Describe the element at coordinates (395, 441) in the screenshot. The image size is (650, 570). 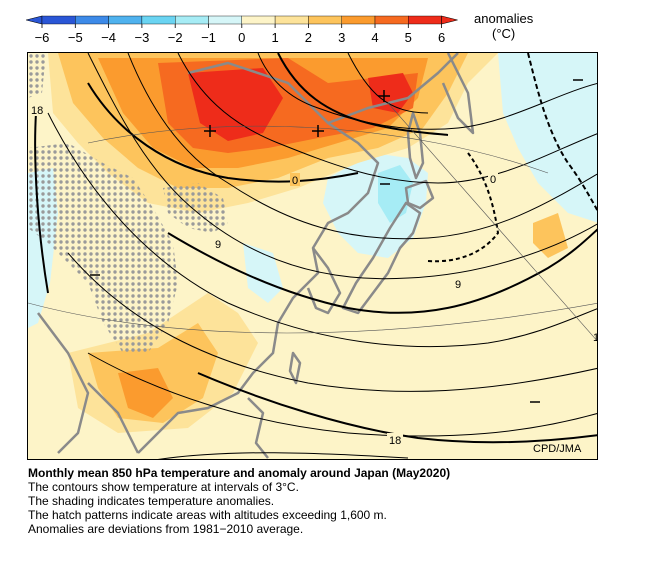
I see `contour-label-18-south: 18` at that location.